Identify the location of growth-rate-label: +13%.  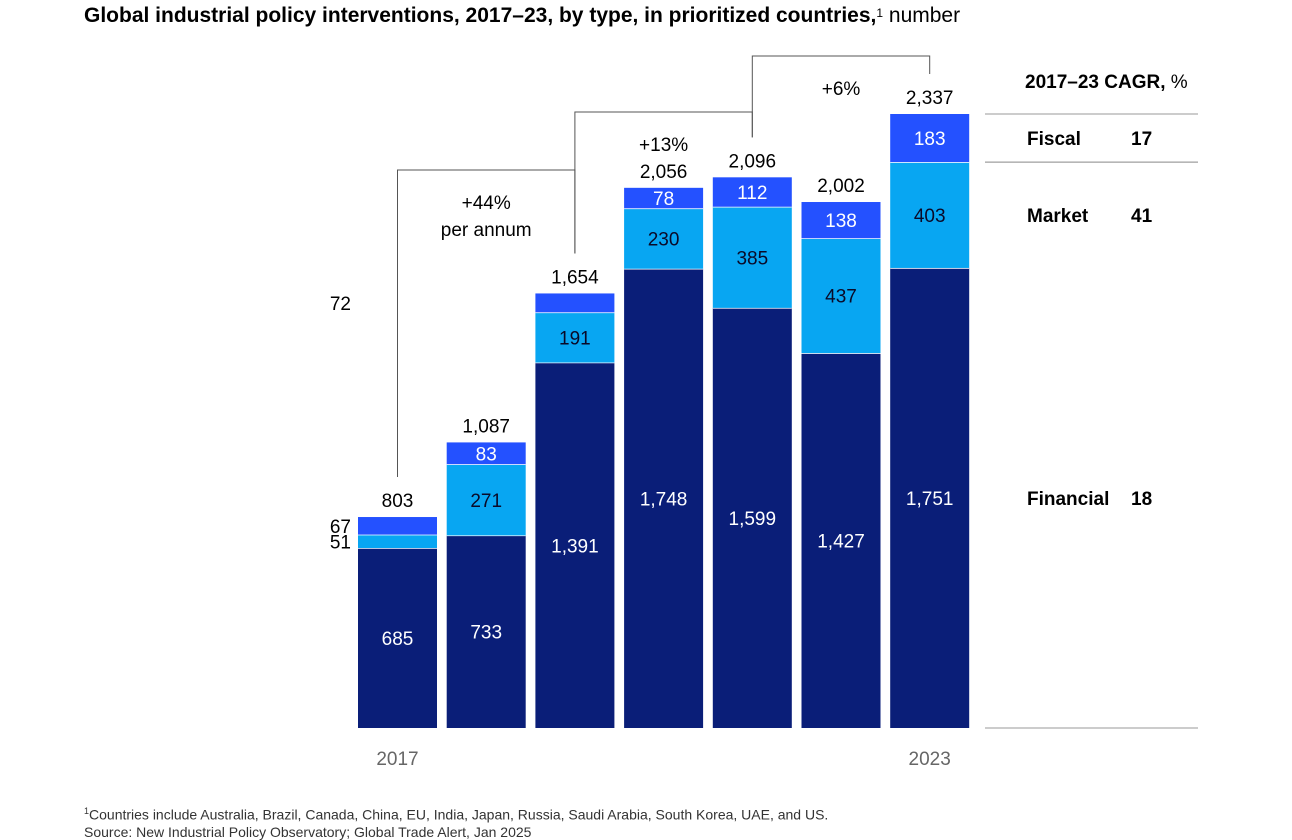
(663, 145).